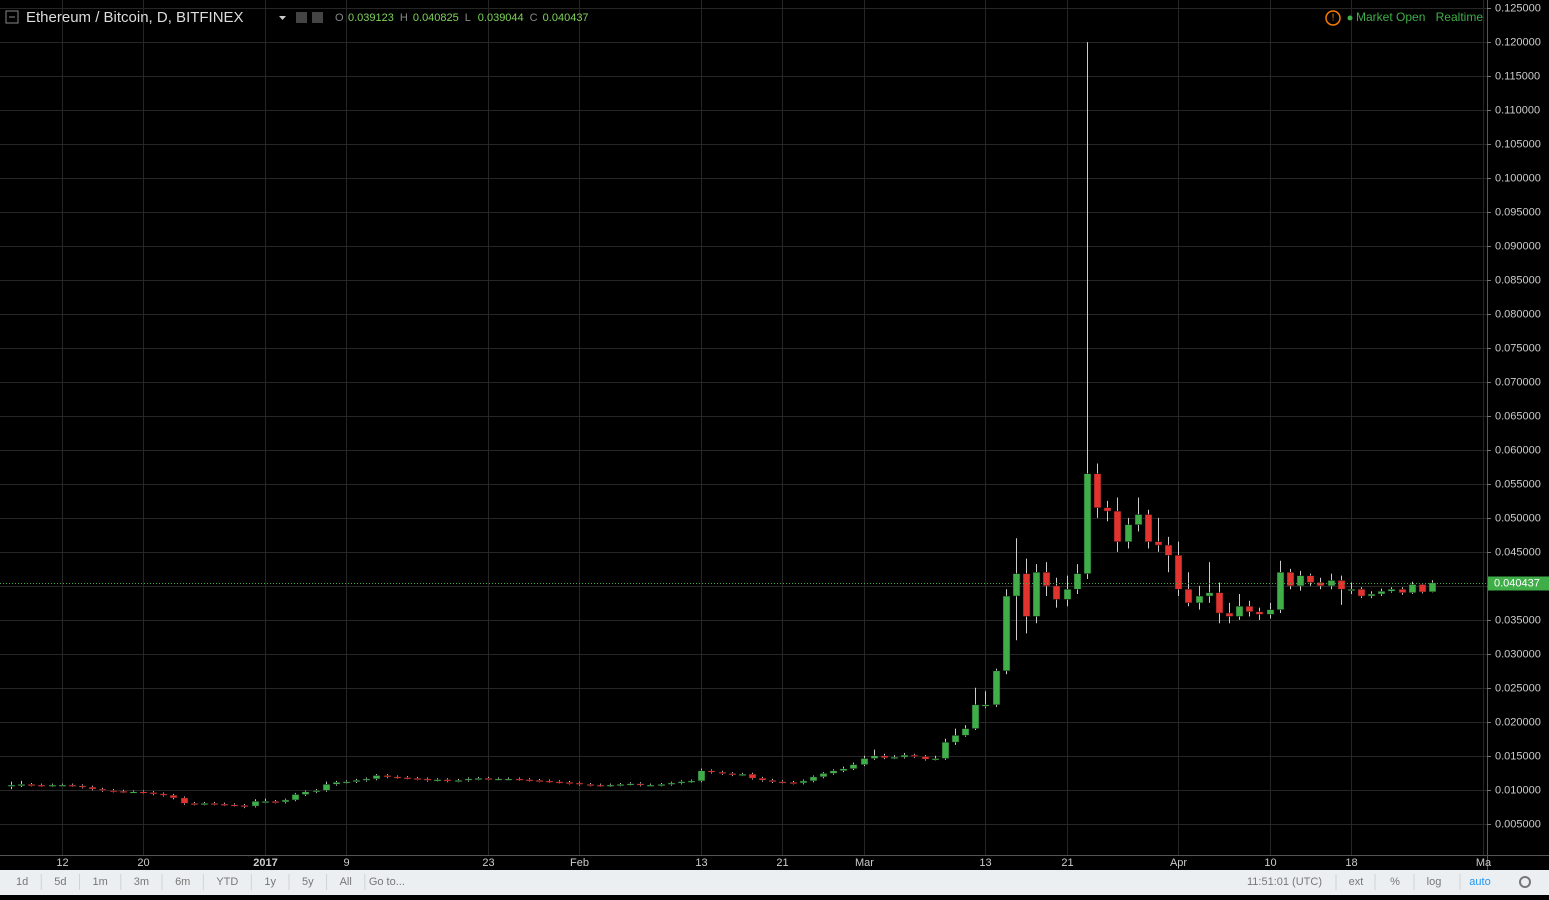  I want to click on ohlc-letter: C, so click(534, 18).